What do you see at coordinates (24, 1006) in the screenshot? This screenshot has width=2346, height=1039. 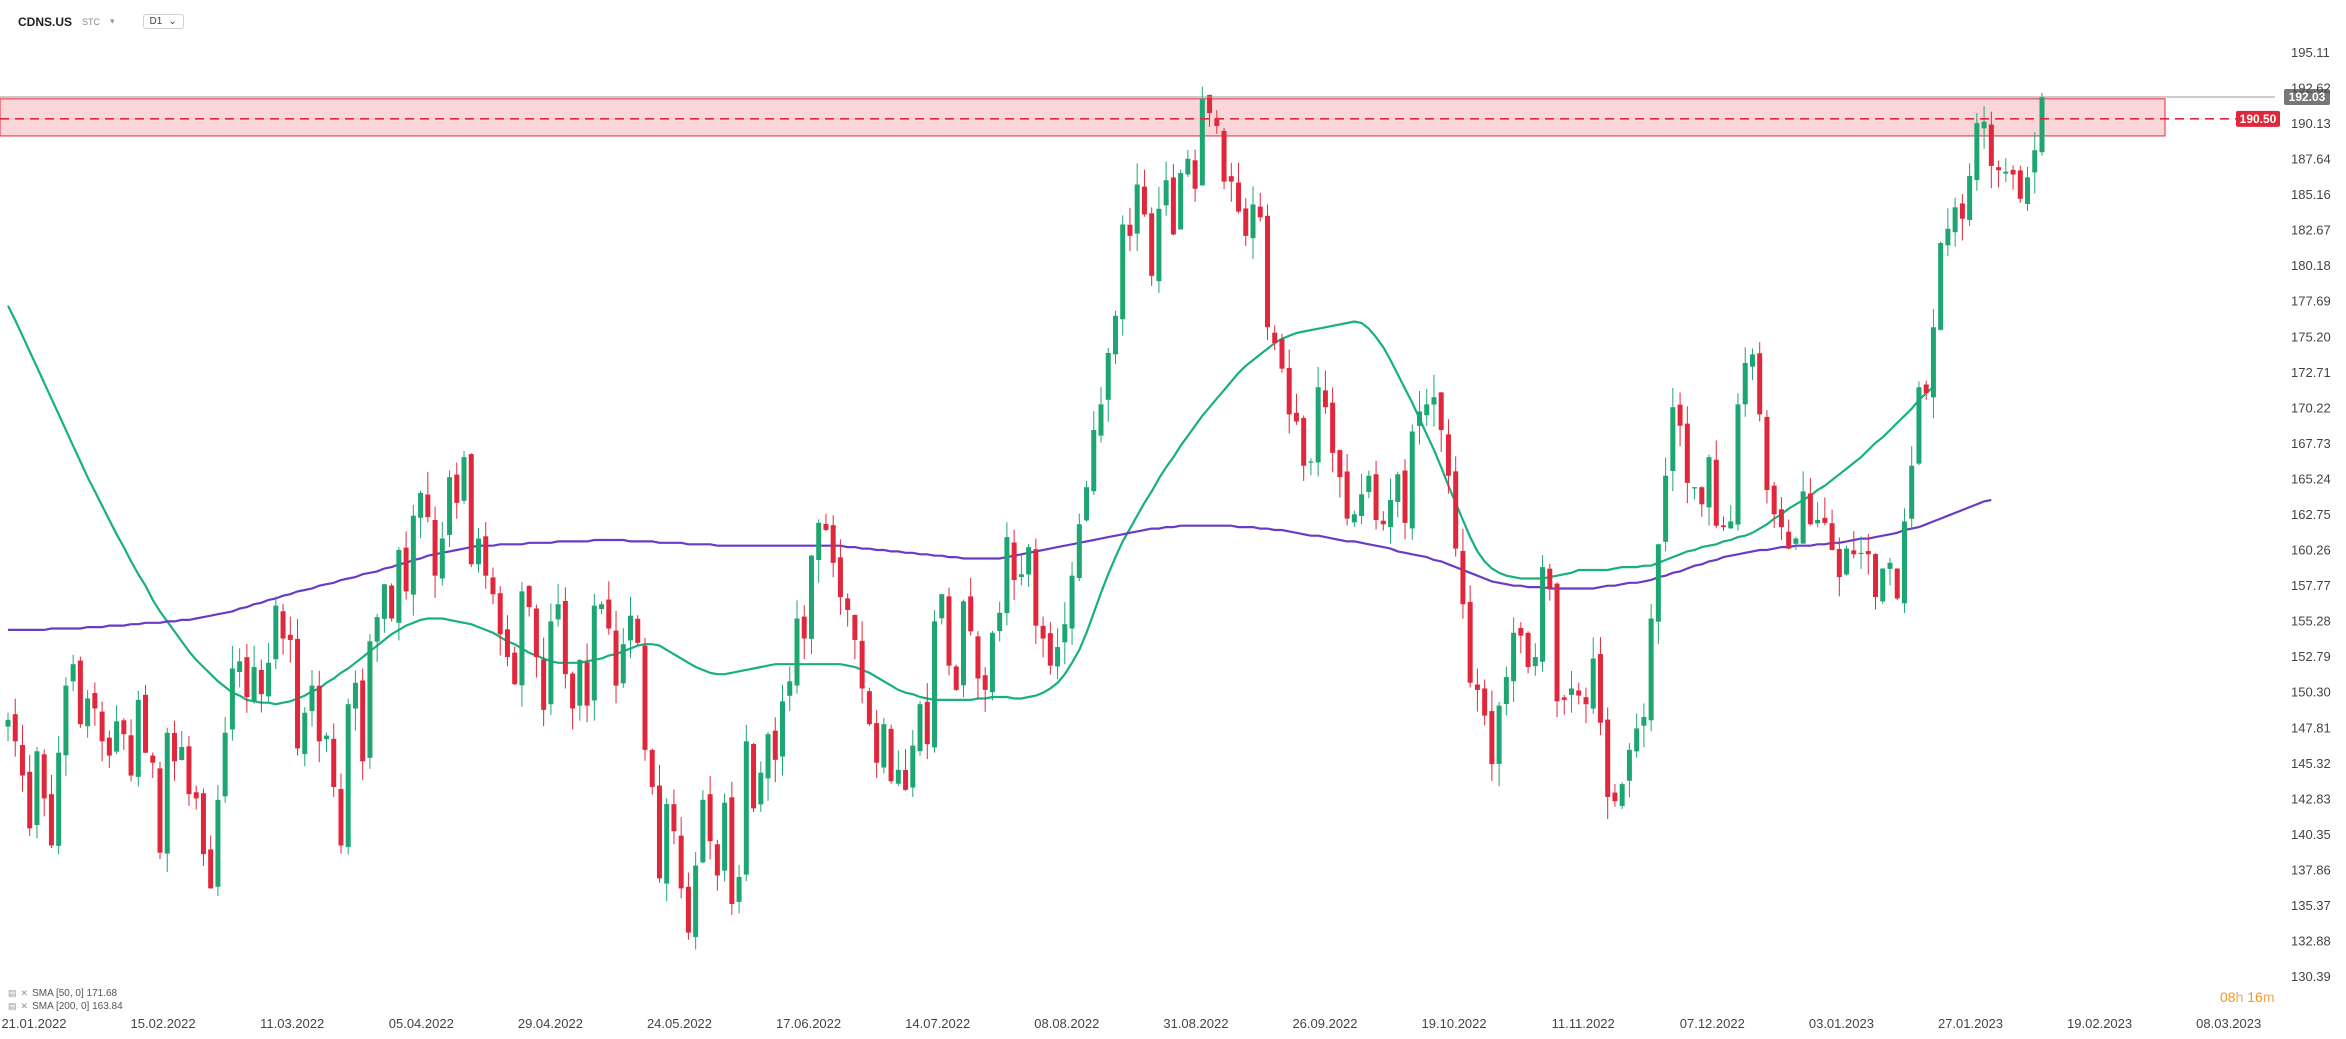 I see `close-icon: ✕` at bounding box center [24, 1006].